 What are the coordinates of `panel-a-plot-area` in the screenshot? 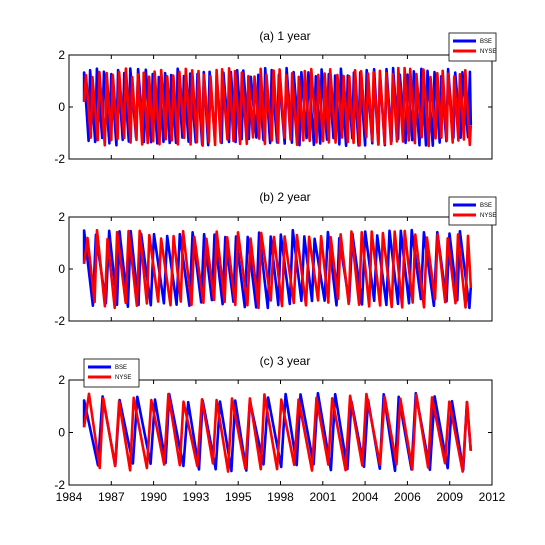 It's located at (277, 107).